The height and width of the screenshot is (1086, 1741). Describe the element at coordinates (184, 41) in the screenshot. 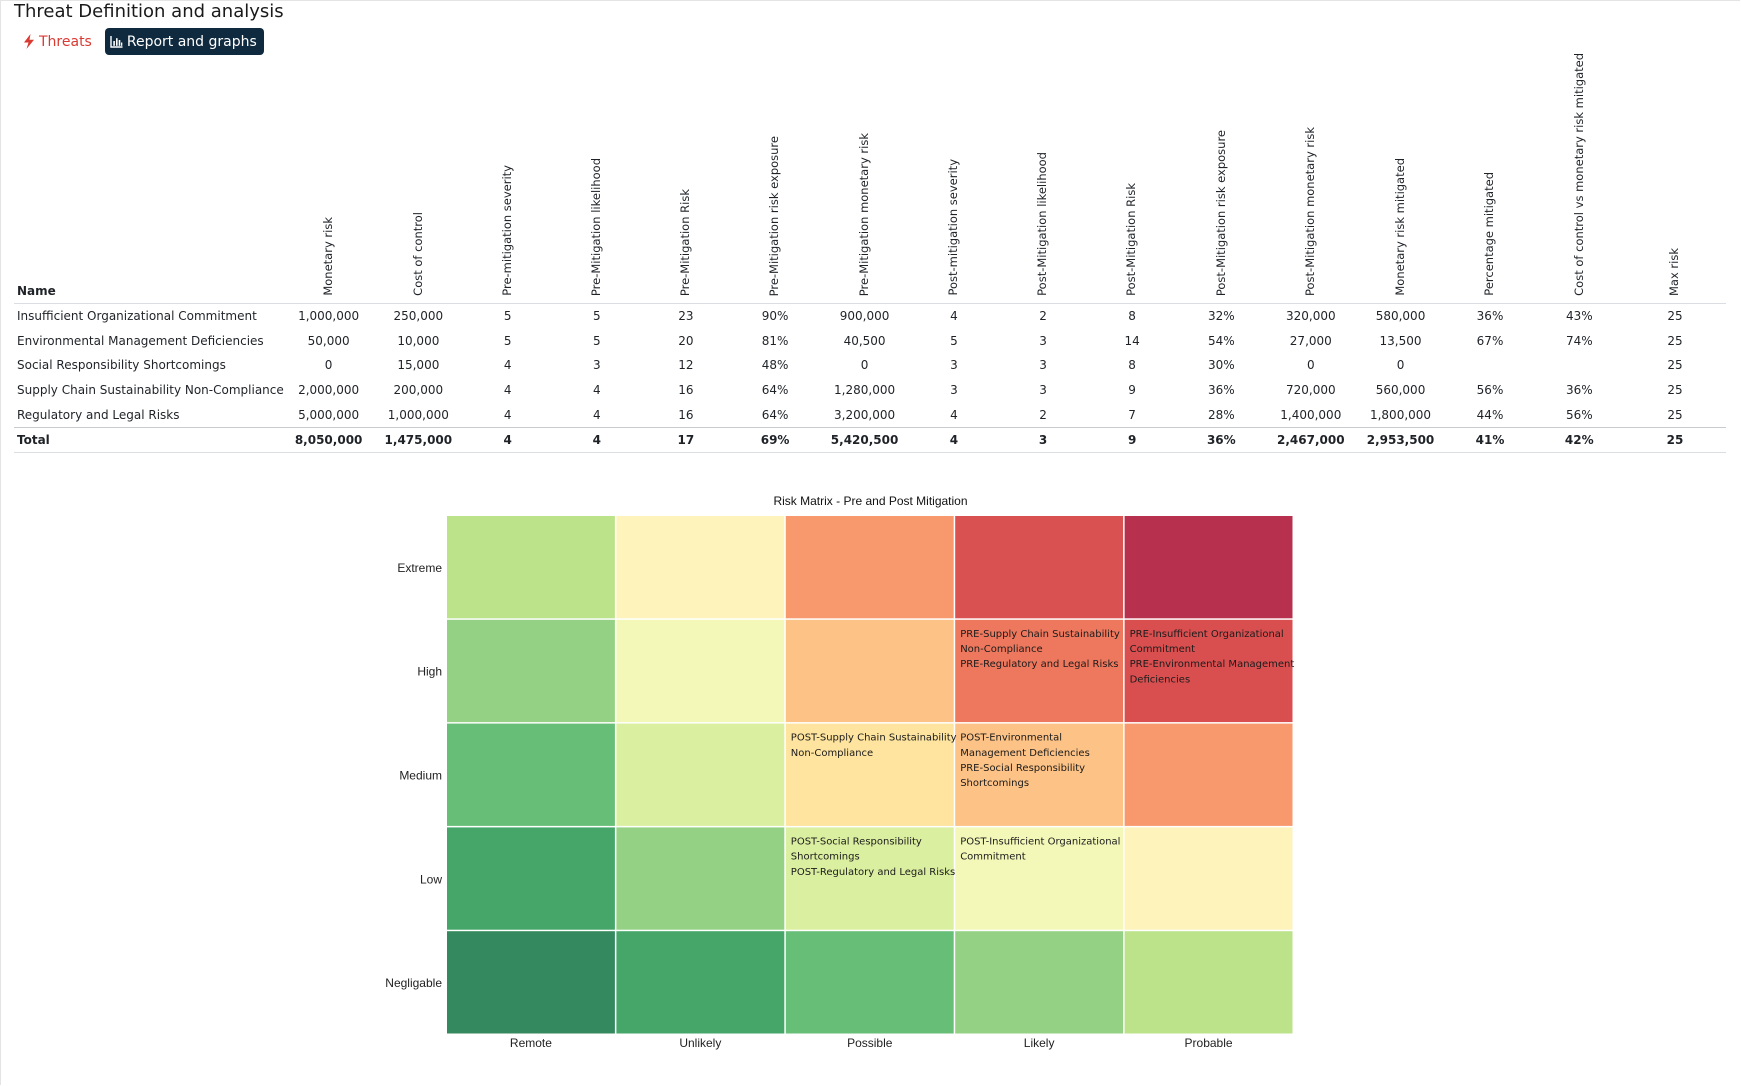

I see `tab-report-and-graphs: Report and graphs` at that location.